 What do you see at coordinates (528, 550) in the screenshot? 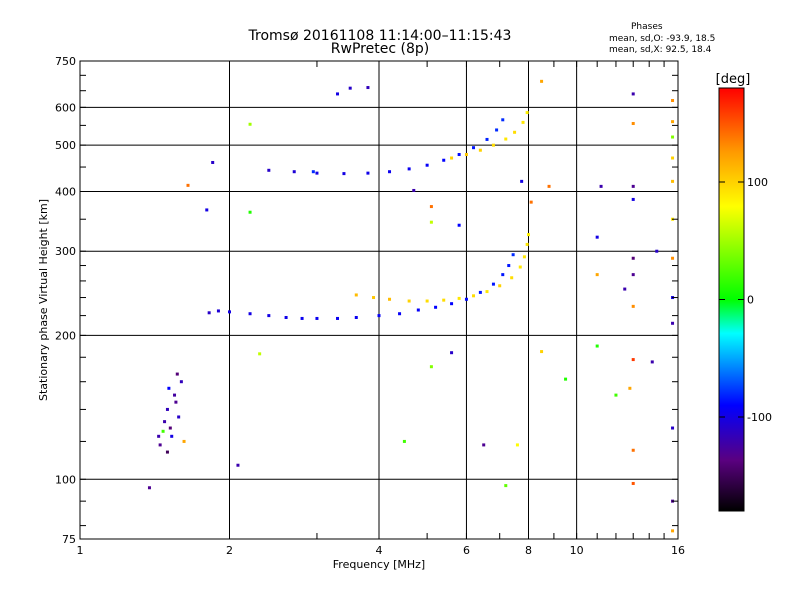
I see `x-tick-label: 8` at bounding box center [528, 550].